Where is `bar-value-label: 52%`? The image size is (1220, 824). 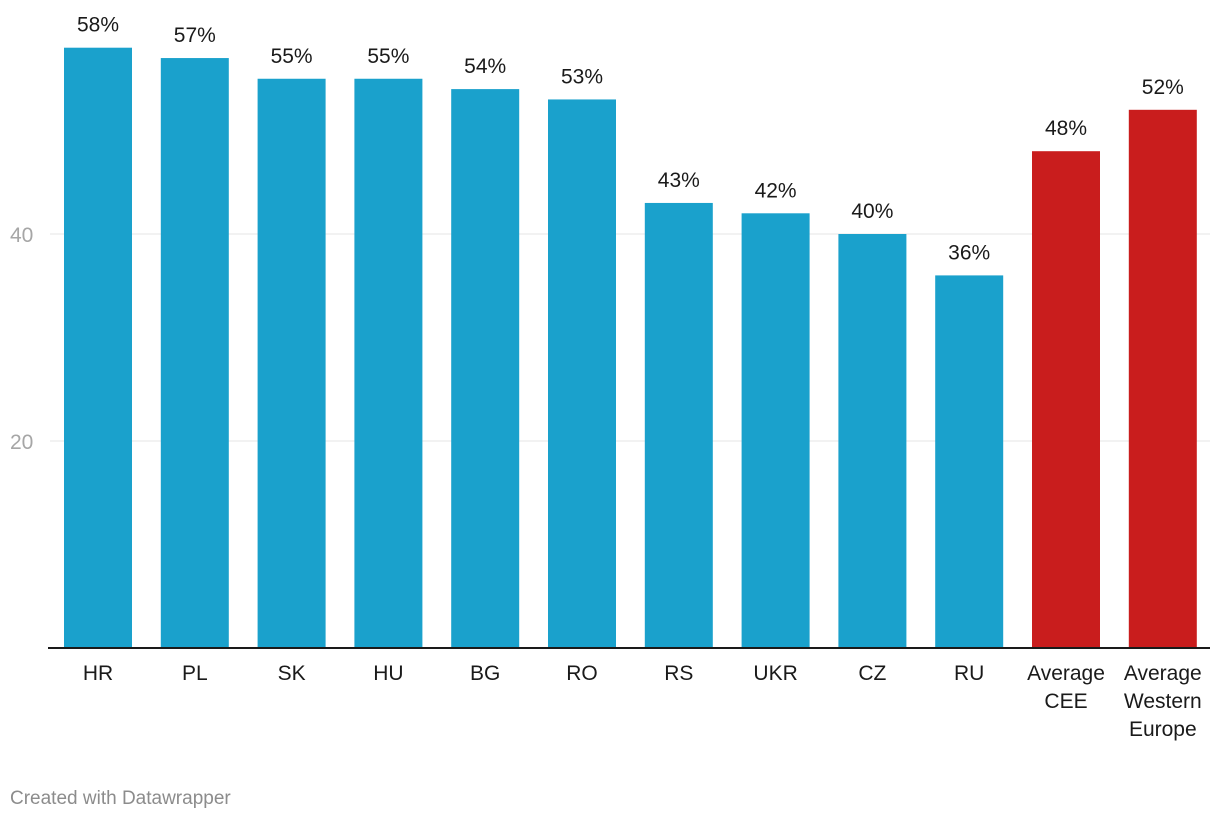
bar-value-label: 52% is located at coordinates (1163, 87).